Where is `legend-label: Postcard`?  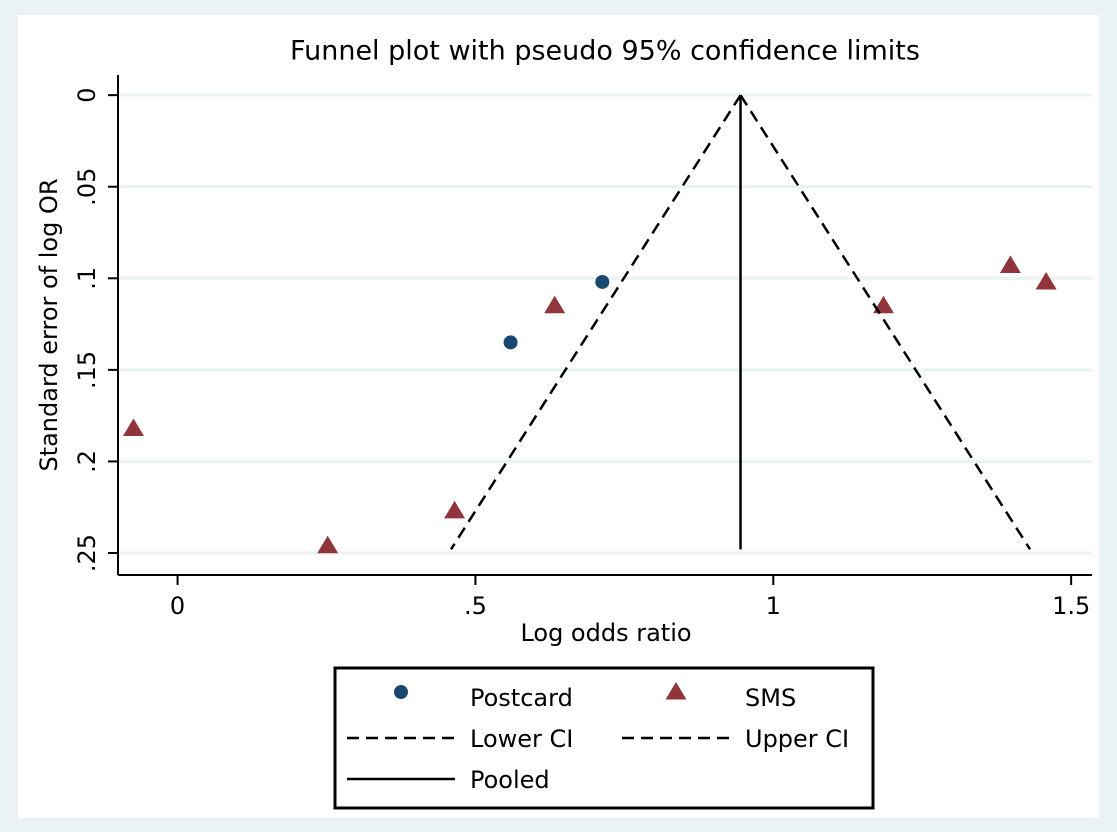
legend-label: Postcard is located at coordinates (521, 698).